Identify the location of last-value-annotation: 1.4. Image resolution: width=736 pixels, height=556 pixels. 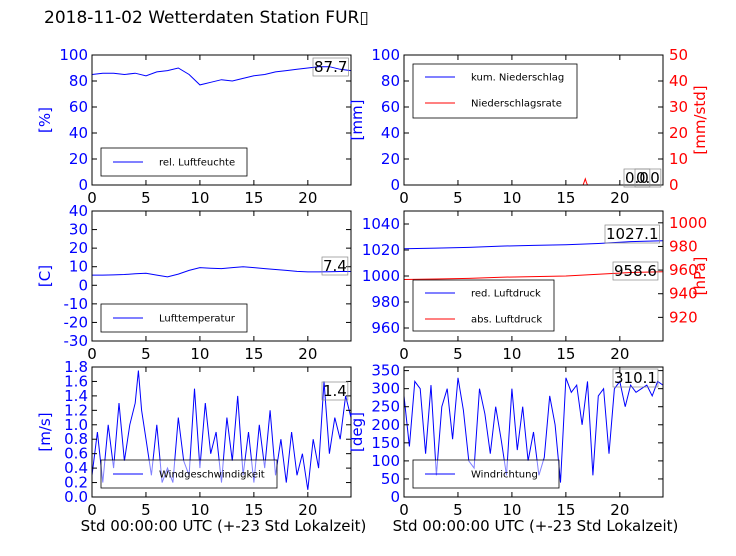
(335, 391).